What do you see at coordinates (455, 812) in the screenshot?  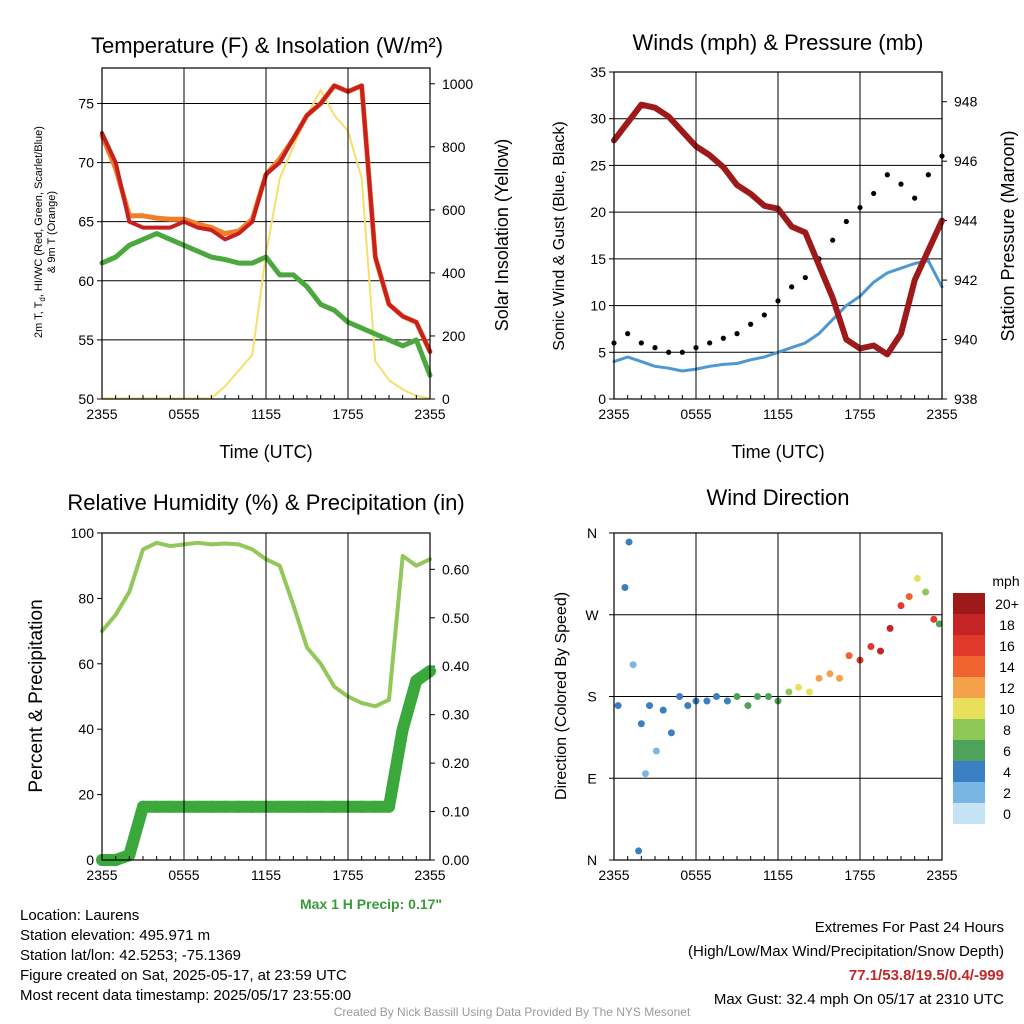 I see `precip-right-tick-label: 0.10` at bounding box center [455, 812].